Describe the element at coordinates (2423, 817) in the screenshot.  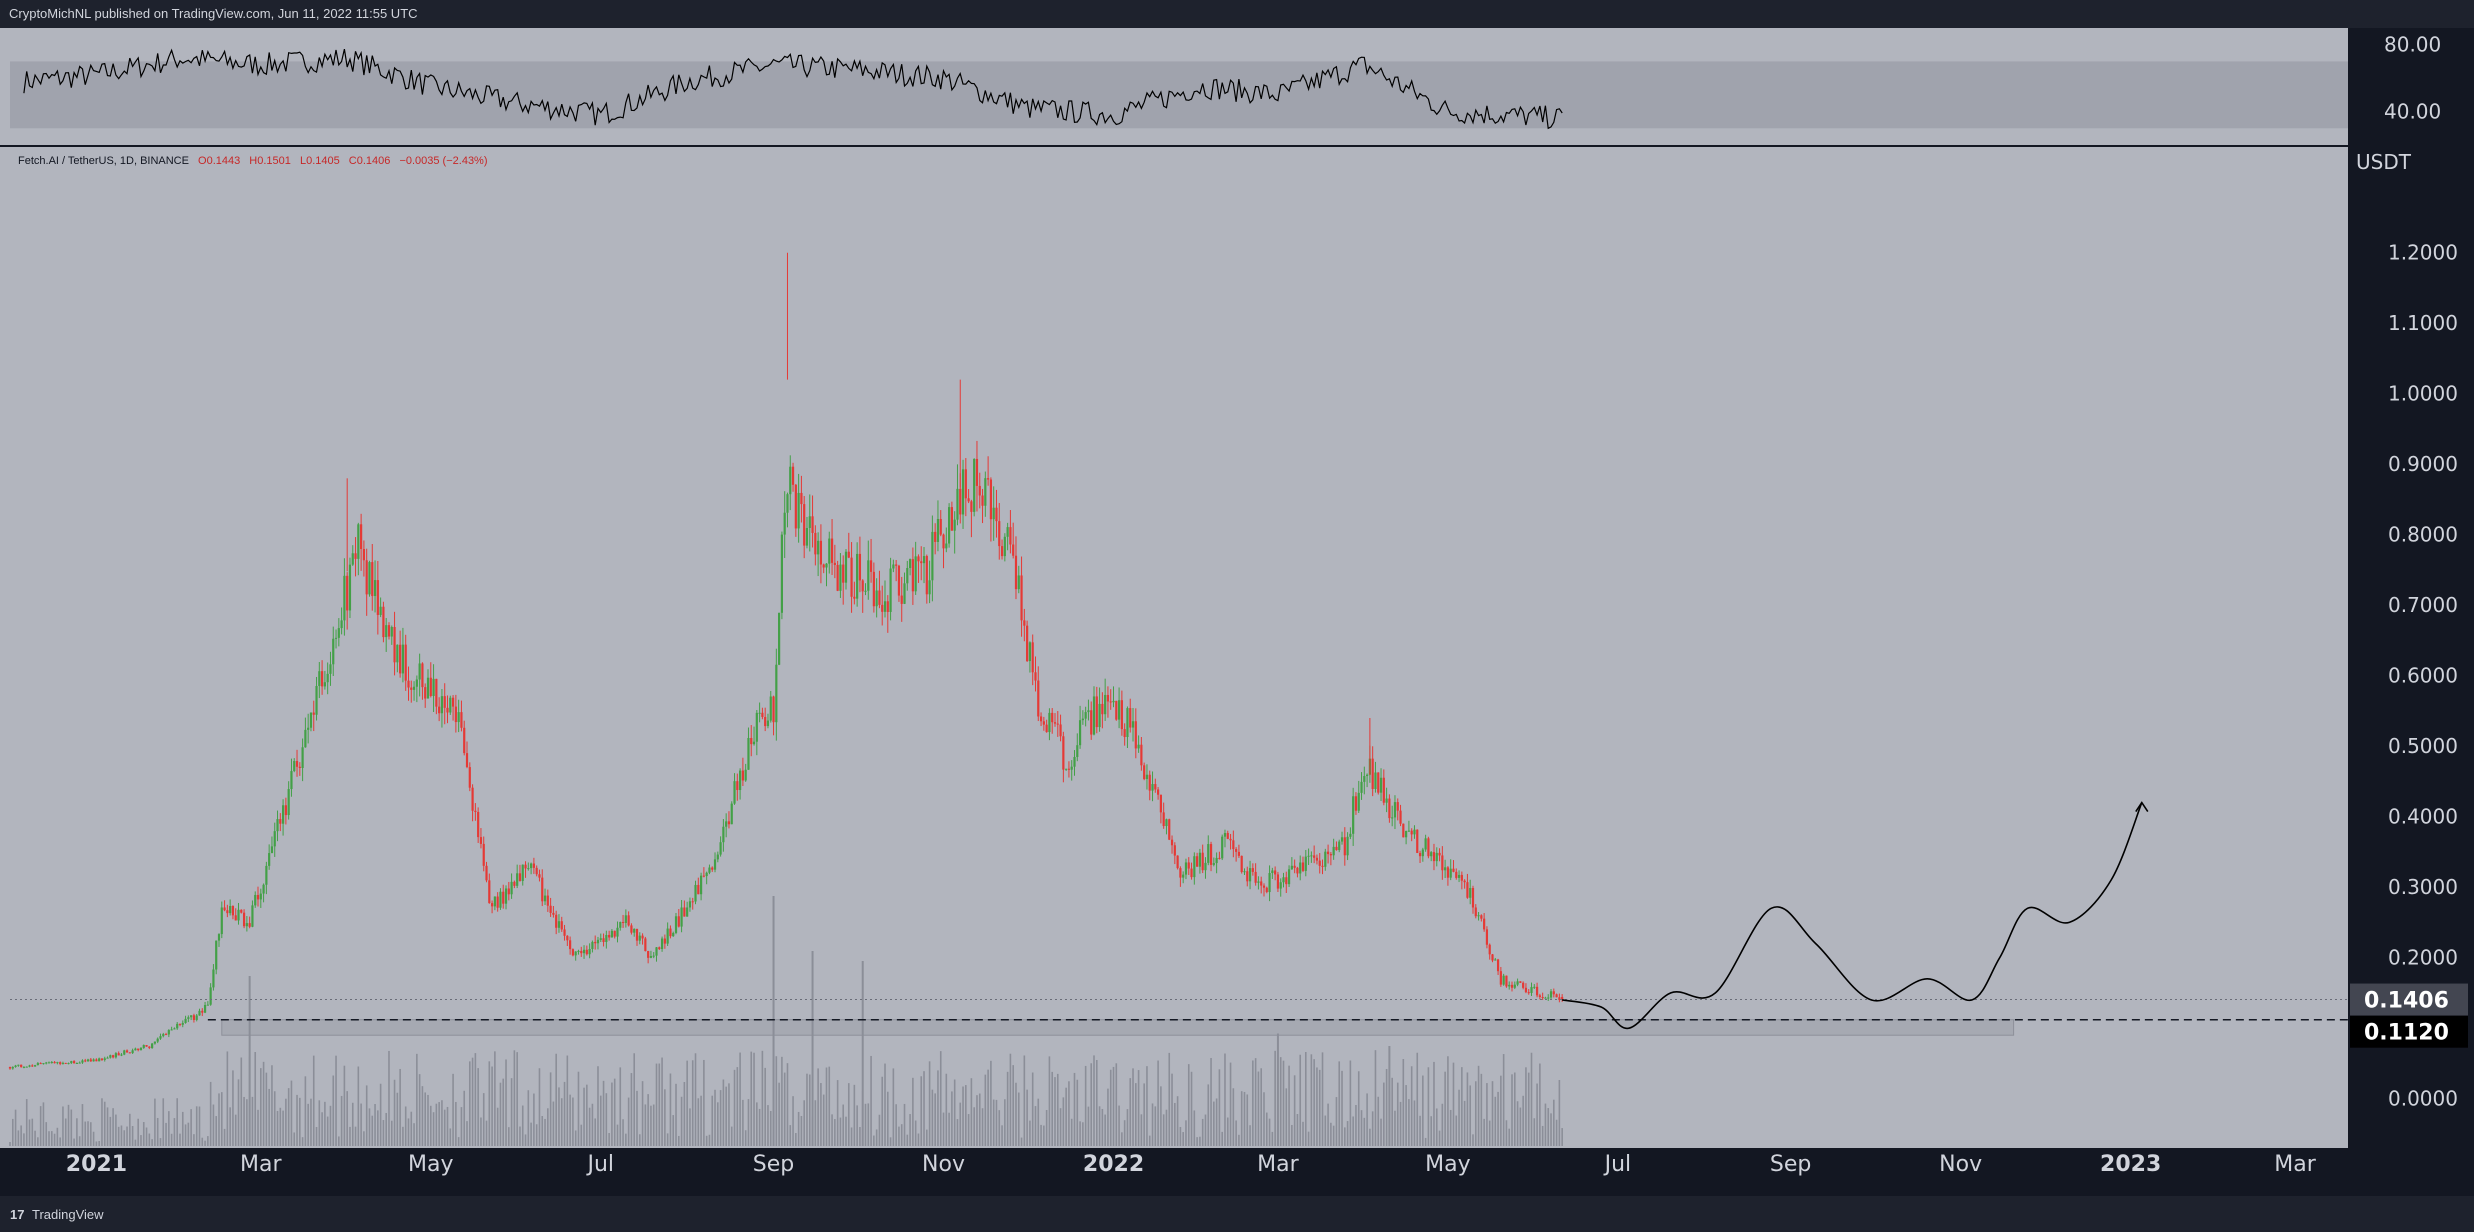
I see `price-tick-label-8: 0.4000` at that location.